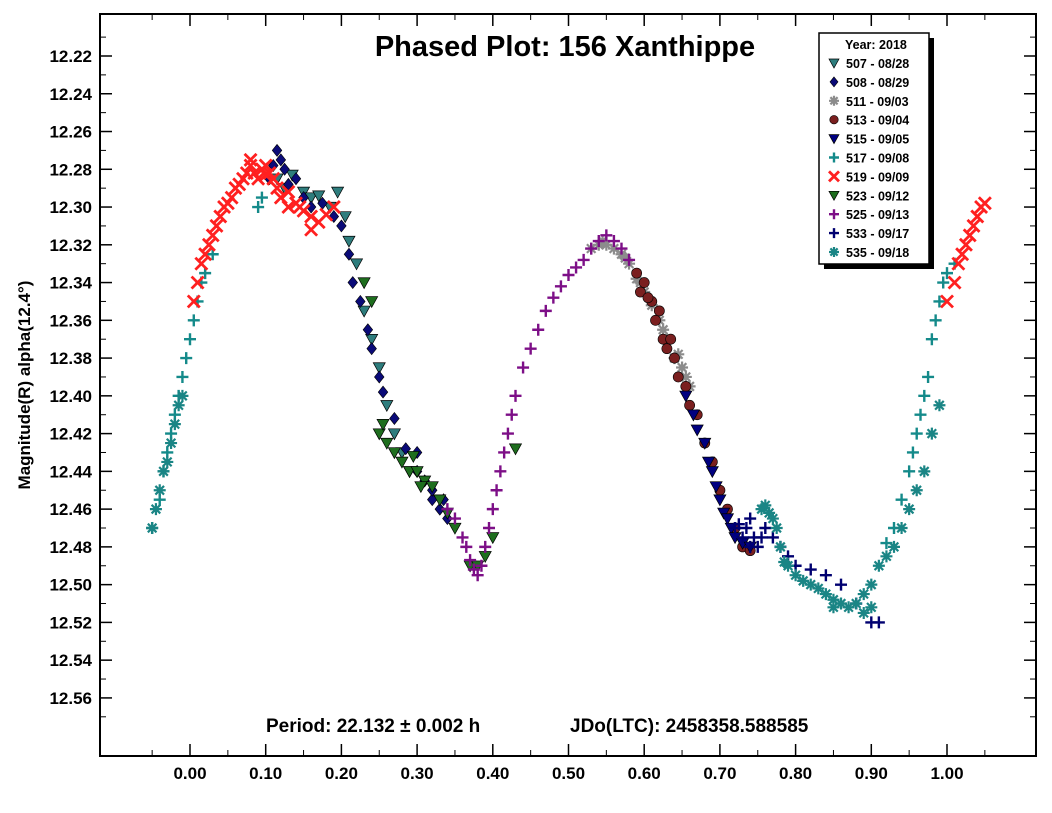  Describe the element at coordinates (24, 385) in the screenshot. I see `y-axis-title: Magnitude(R) alpha(12.4°)` at that location.